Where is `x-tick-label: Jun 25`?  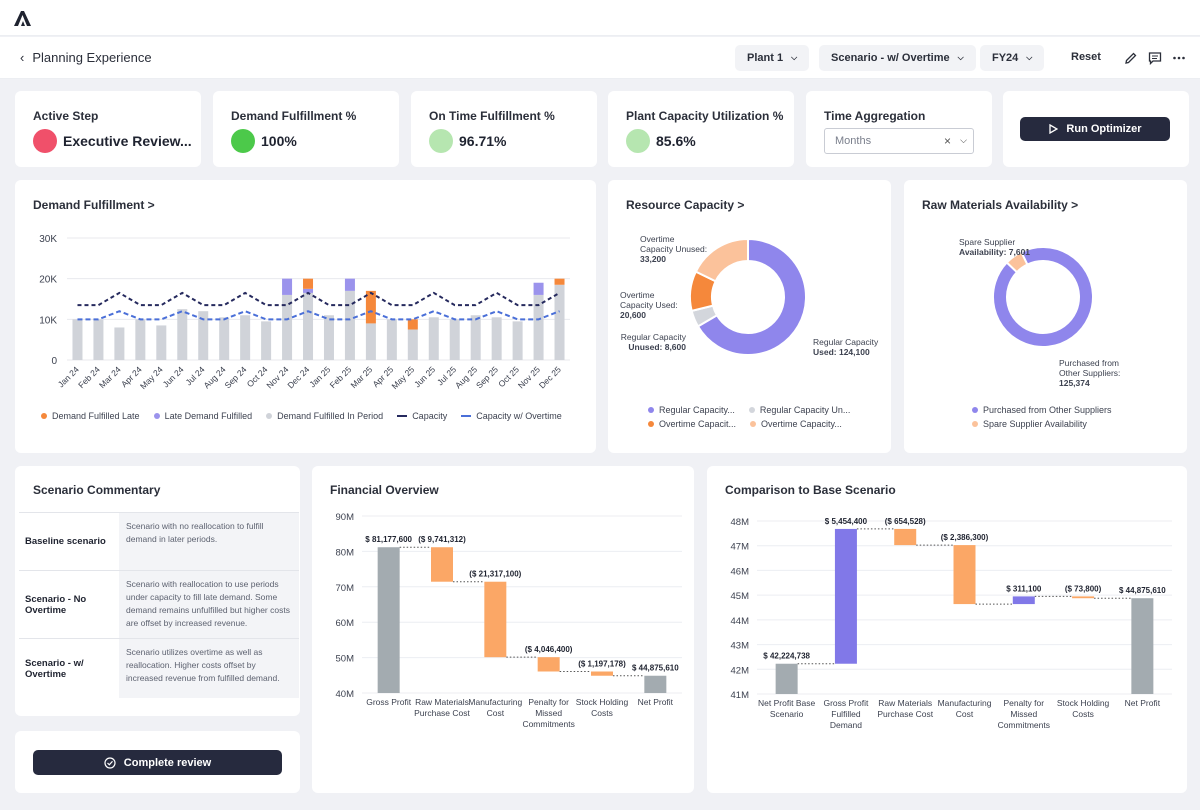
x-tick-label: Jun 25 is located at coordinates (424, 376).